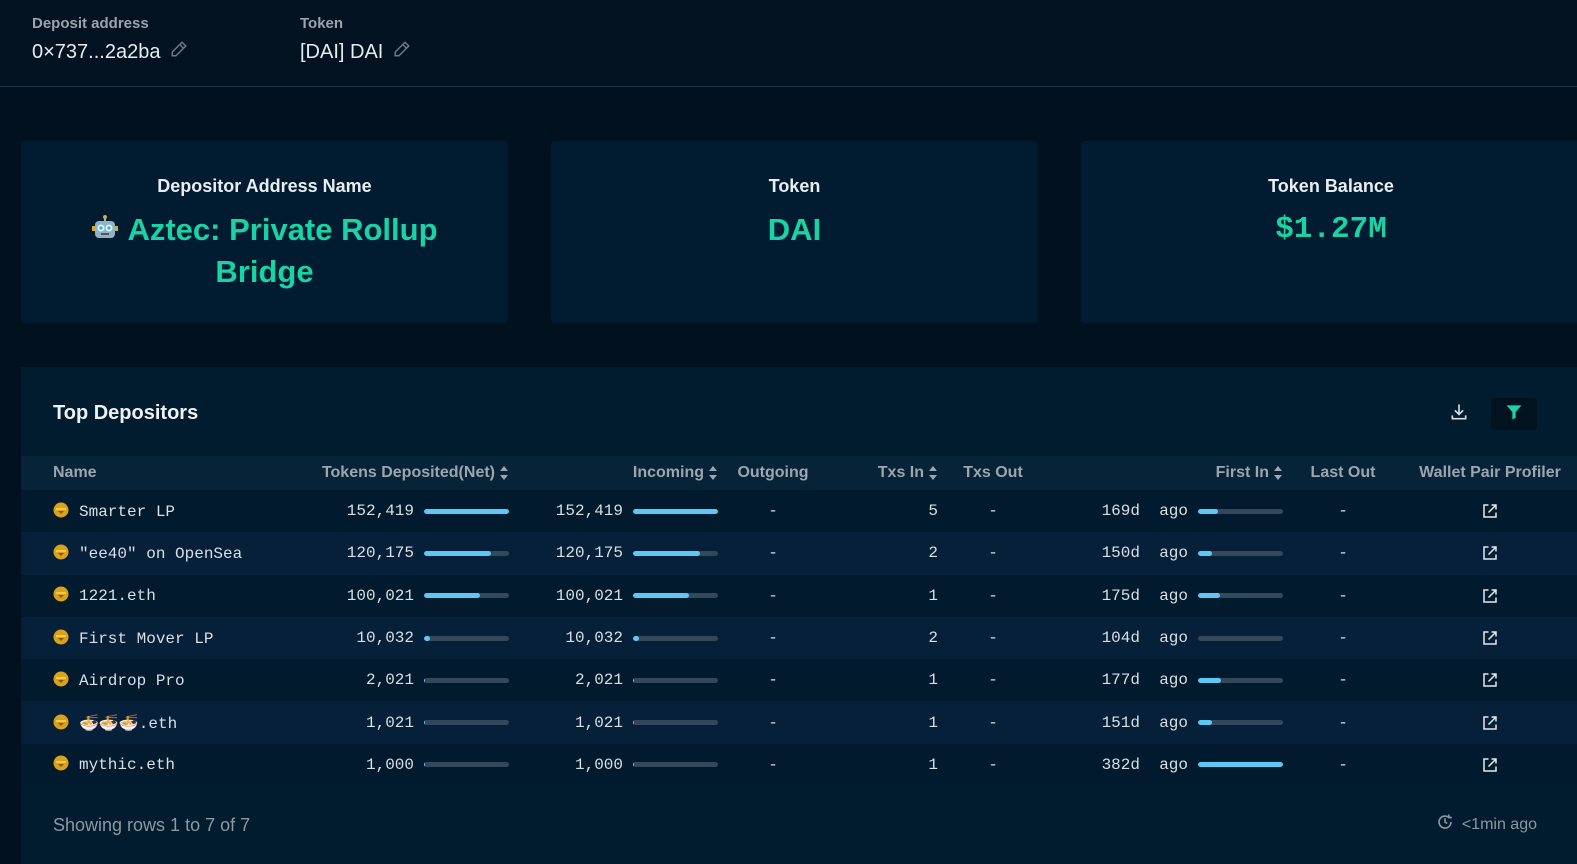  What do you see at coordinates (1144, 764) in the screenshot?
I see `cell-text: 382d ago` at bounding box center [1144, 764].